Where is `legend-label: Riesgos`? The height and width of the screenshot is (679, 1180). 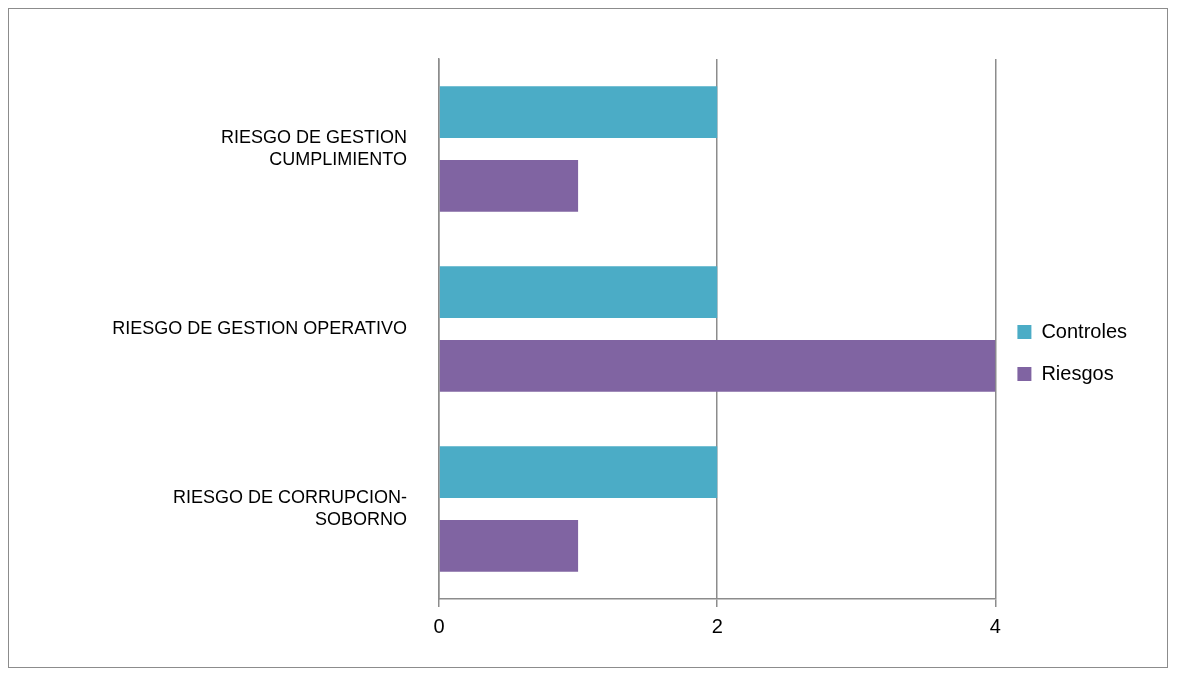 legend-label: Riesgos is located at coordinates (1077, 372).